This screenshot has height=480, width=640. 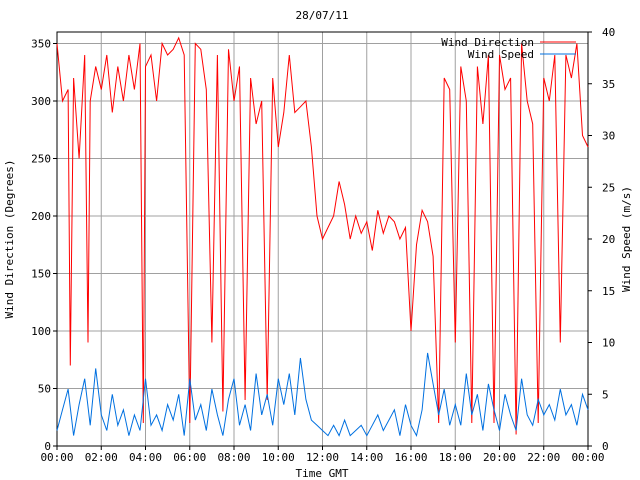 What do you see at coordinates (41, 101) in the screenshot?
I see `left-y-tick-label: 300` at bounding box center [41, 101].